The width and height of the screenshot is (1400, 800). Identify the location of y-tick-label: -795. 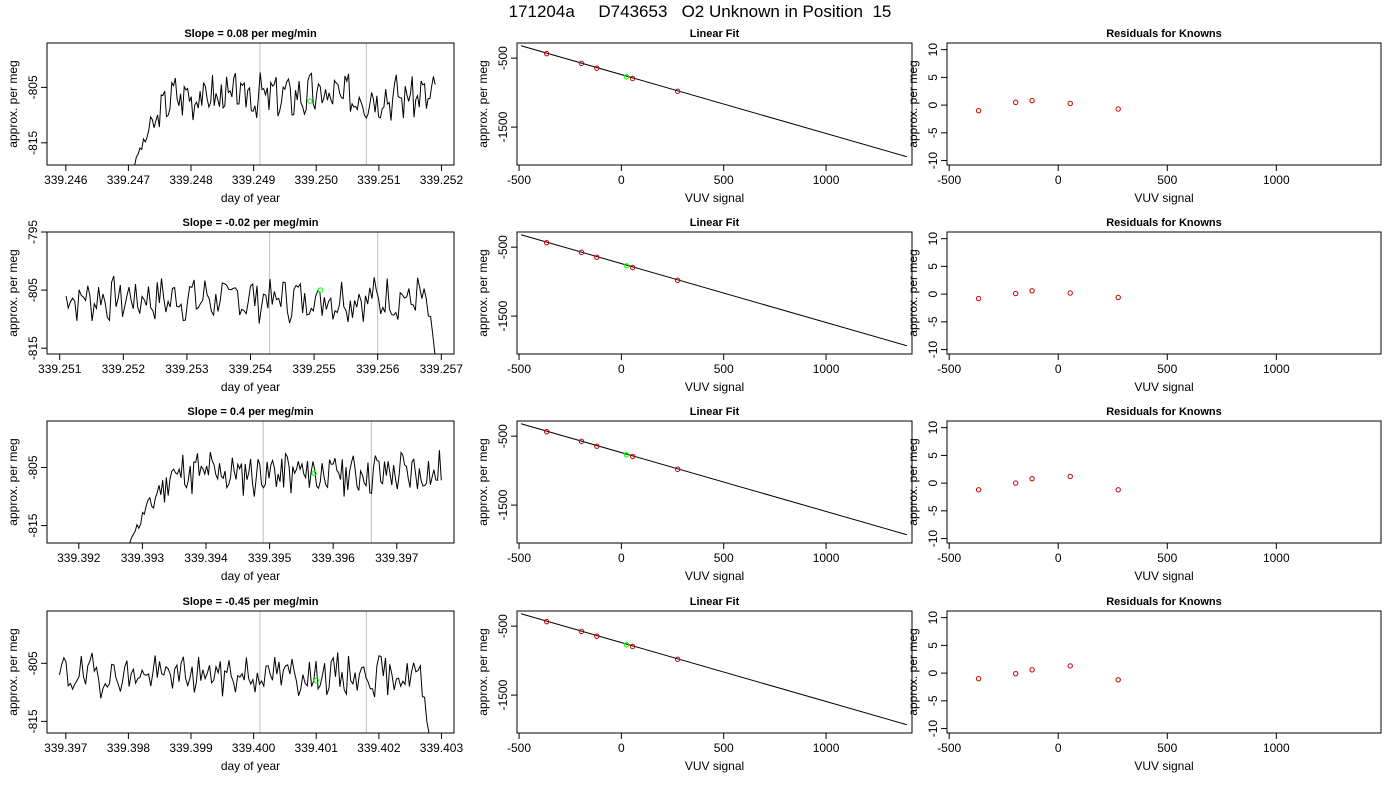
(33, 232).